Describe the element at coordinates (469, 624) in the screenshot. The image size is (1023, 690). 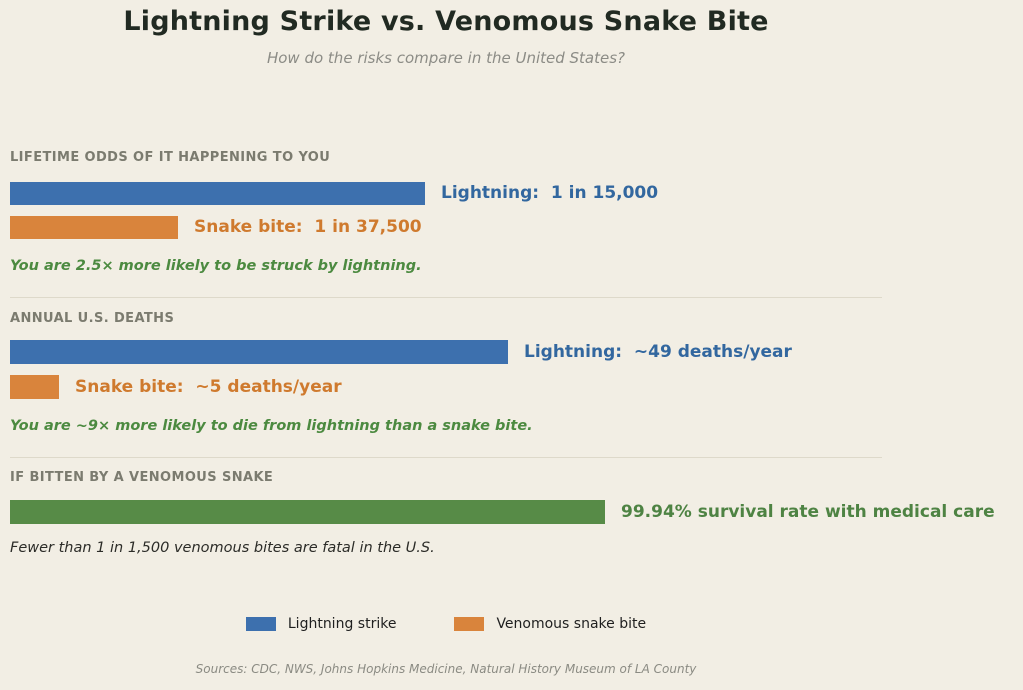
I see `snakebite-legend-swatch` at that location.